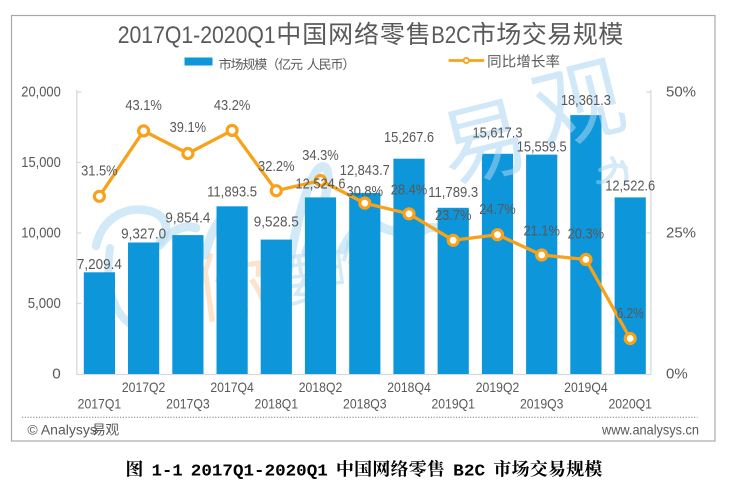  Describe the element at coordinates (497, 209) in the screenshot. I see `svg-text: 24.7%` at that location.